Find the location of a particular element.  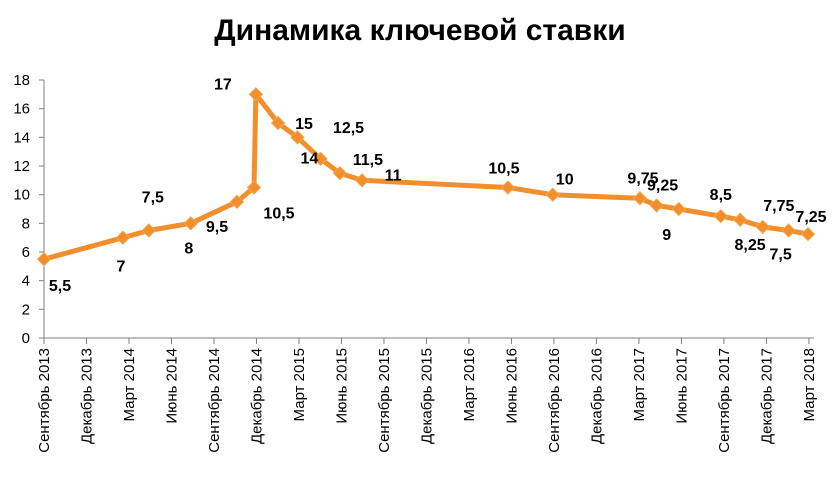

y-tick-label: 12 is located at coordinates (21, 166).